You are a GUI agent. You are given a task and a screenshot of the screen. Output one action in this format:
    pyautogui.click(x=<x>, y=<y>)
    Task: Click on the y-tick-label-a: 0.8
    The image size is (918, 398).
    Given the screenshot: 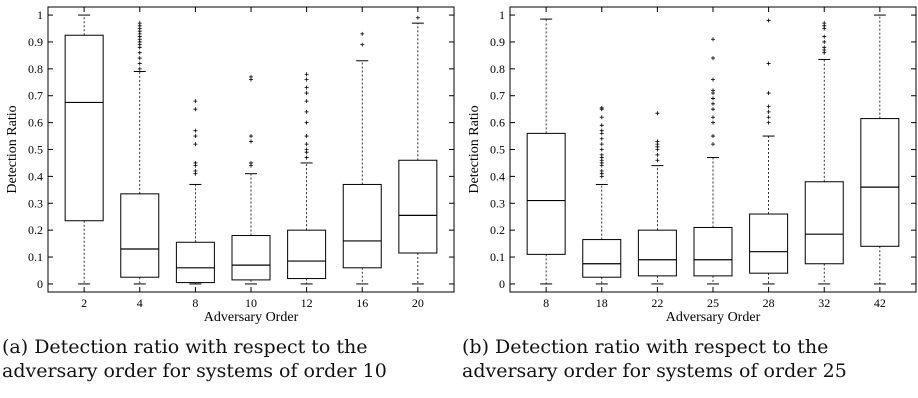 What is the action you would take?
    pyautogui.click(x=35, y=69)
    